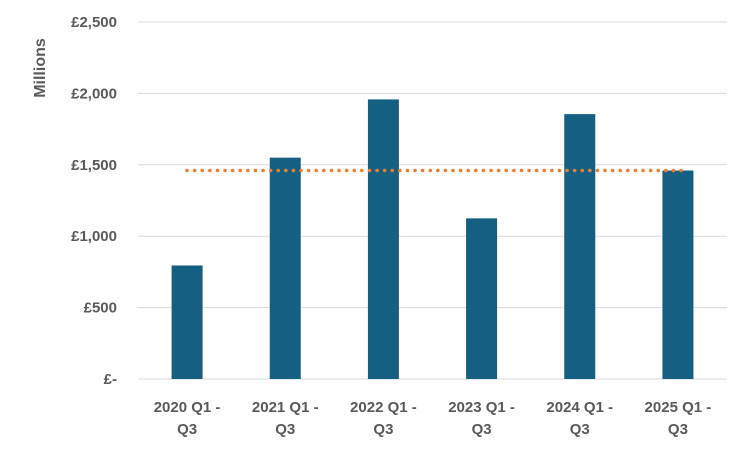 The width and height of the screenshot is (750, 450). Describe the element at coordinates (94, 236) in the screenshot. I see `y-tick-label: £1,000` at that location.